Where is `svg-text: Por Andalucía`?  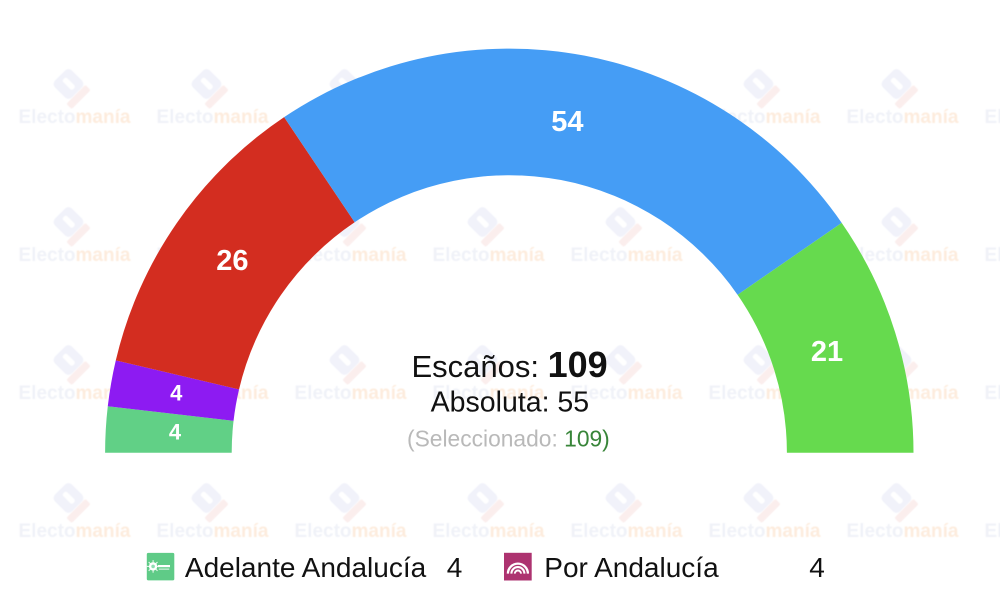
svg-text: Por Andalucía is located at coordinates (631, 567).